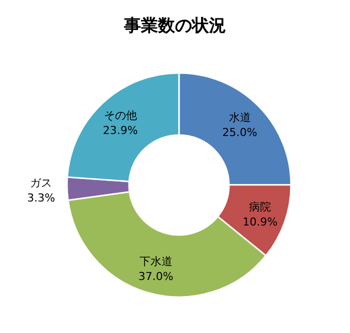  What do you see at coordinates (156, 276) in the screenshot?
I see `data-label: 37.0%` at bounding box center [156, 276].